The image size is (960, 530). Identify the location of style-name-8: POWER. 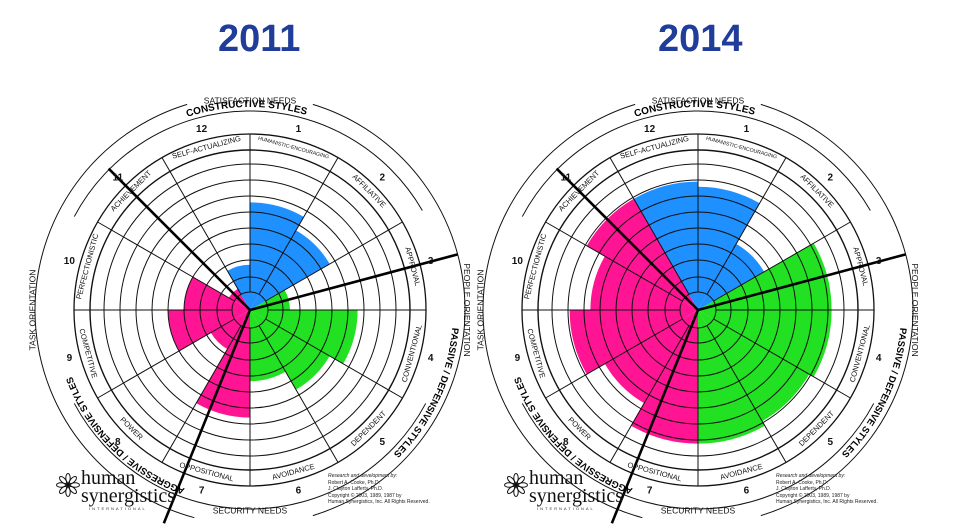
(131, 428).